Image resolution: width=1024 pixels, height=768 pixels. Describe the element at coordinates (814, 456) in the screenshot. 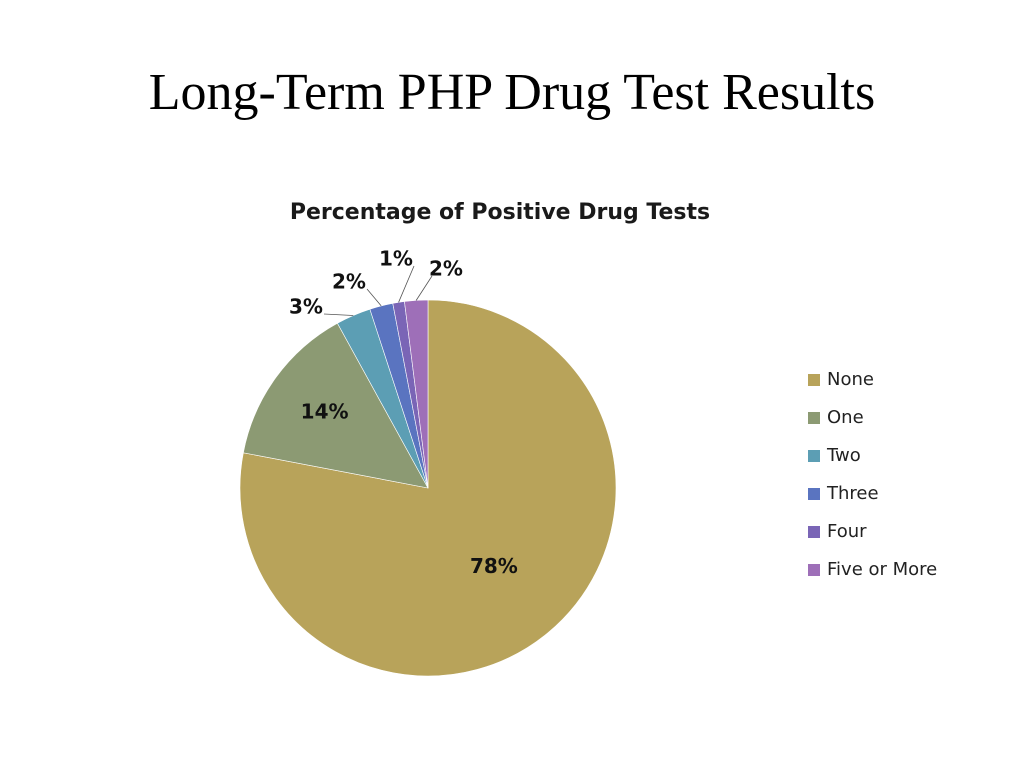

I see `legend-swatch-two` at that location.